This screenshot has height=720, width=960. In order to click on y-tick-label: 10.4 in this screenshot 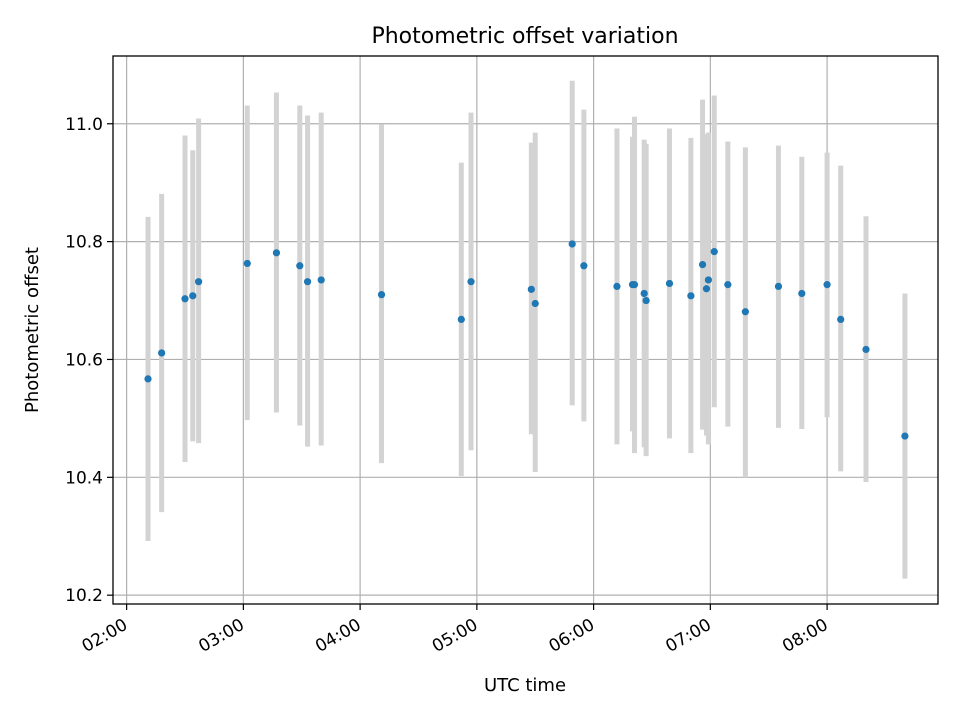, I will do `click(84, 478)`.